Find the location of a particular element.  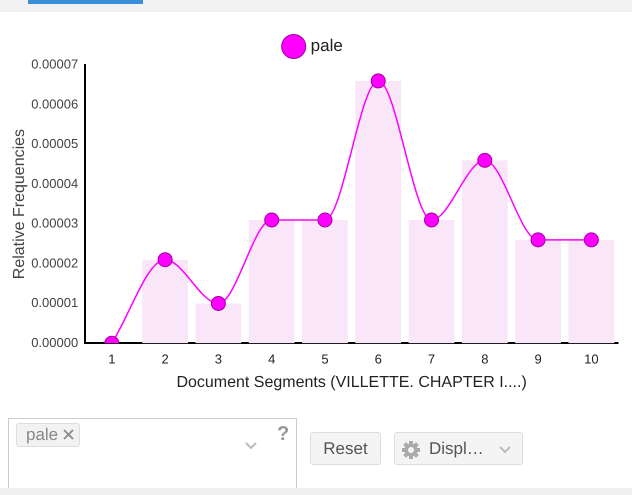

x-tick-label: 4 is located at coordinates (272, 359).